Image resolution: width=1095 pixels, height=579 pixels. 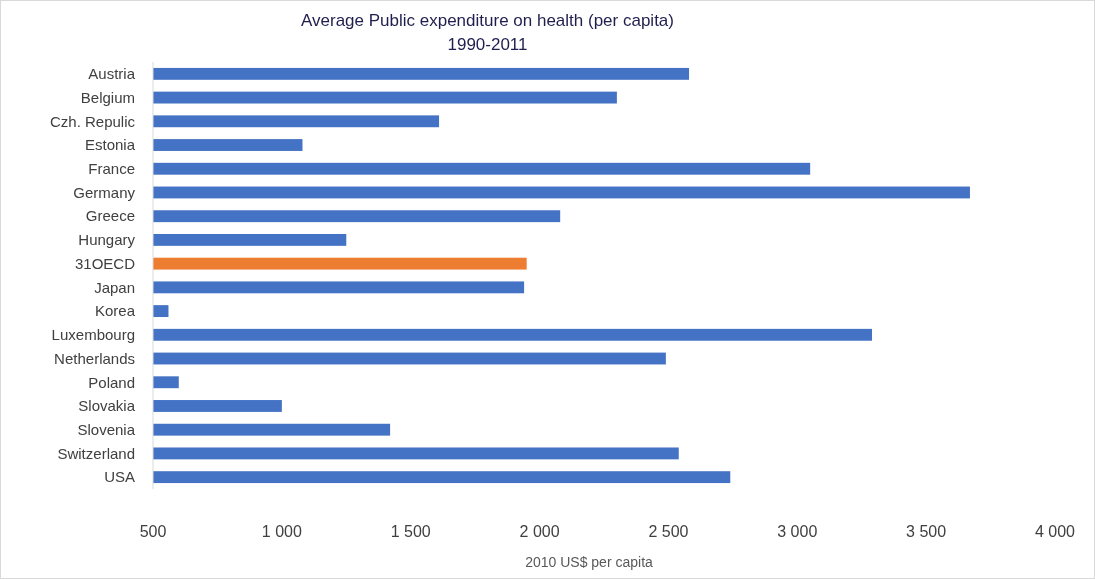 I want to click on x-tick-label: 1 500, so click(x=410, y=531).